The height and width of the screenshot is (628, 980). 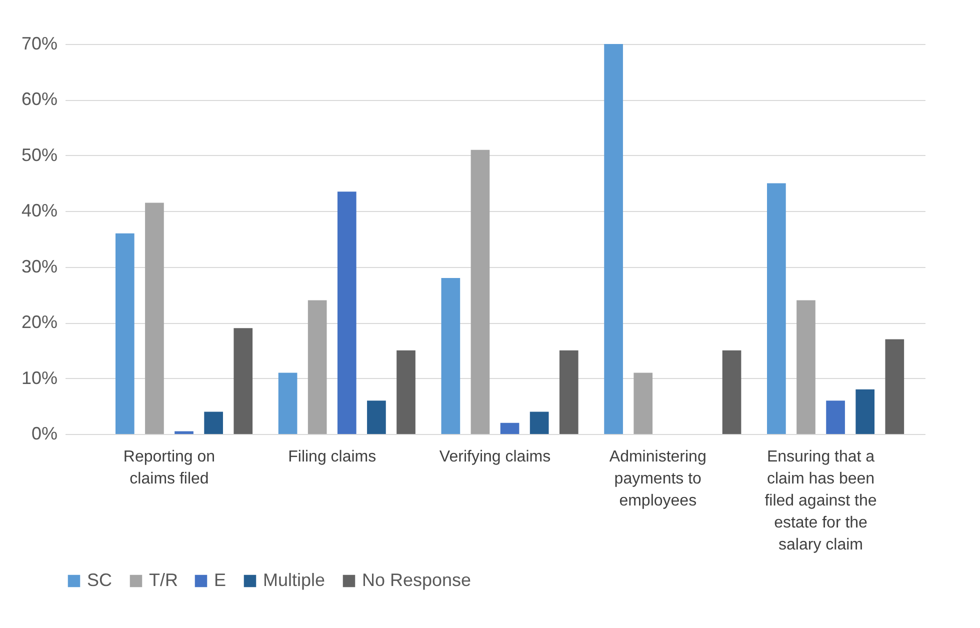 I want to click on legend-label: No Response, so click(x=417, y=580).